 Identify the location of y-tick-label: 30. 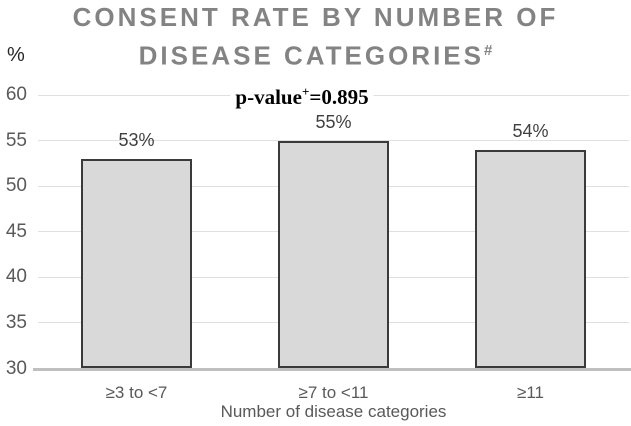
(16, 368).